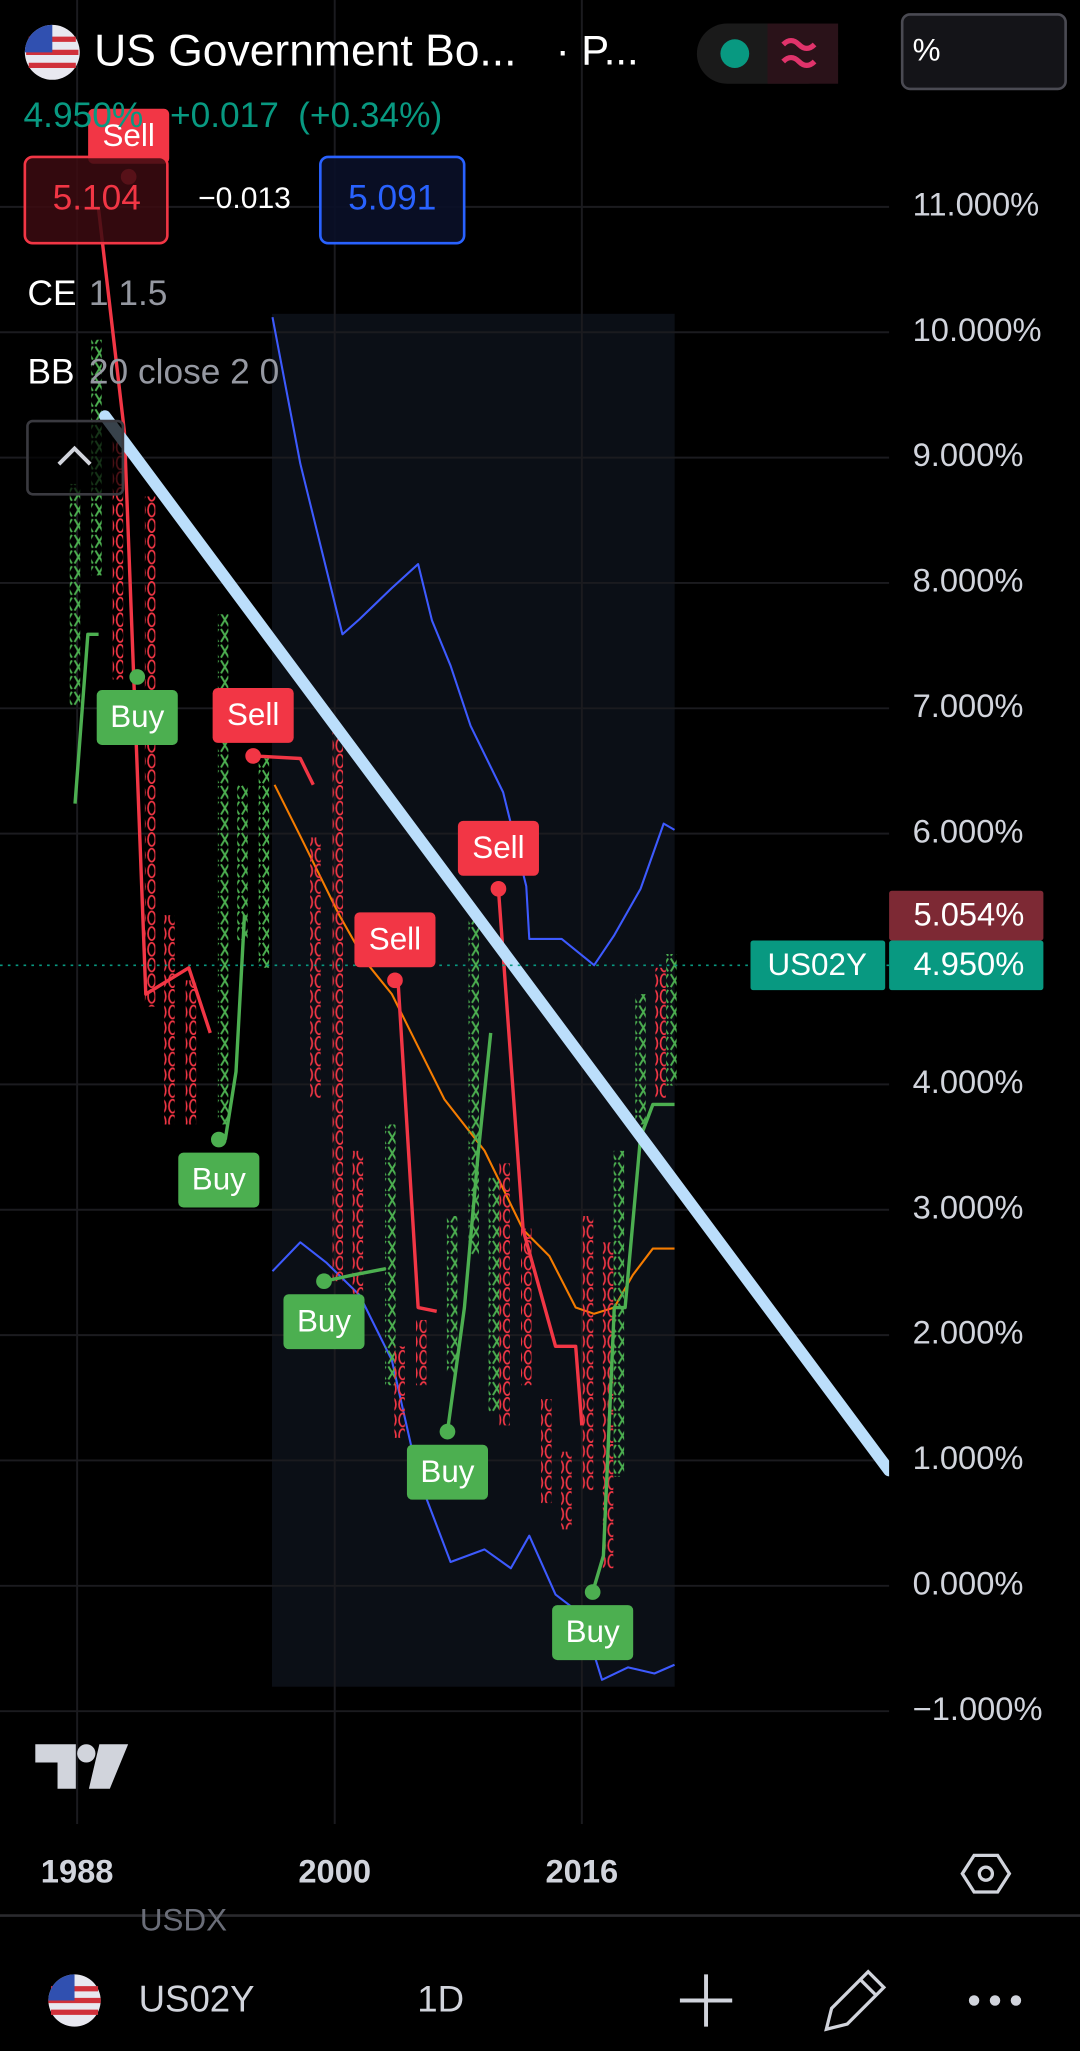 Image resolution: width=1080 pixels, height=2051 pixels. What do you see at coordinates (966, 915) in the screenshot?
I see `mark-price-badge` at bounding box center [966, 915].